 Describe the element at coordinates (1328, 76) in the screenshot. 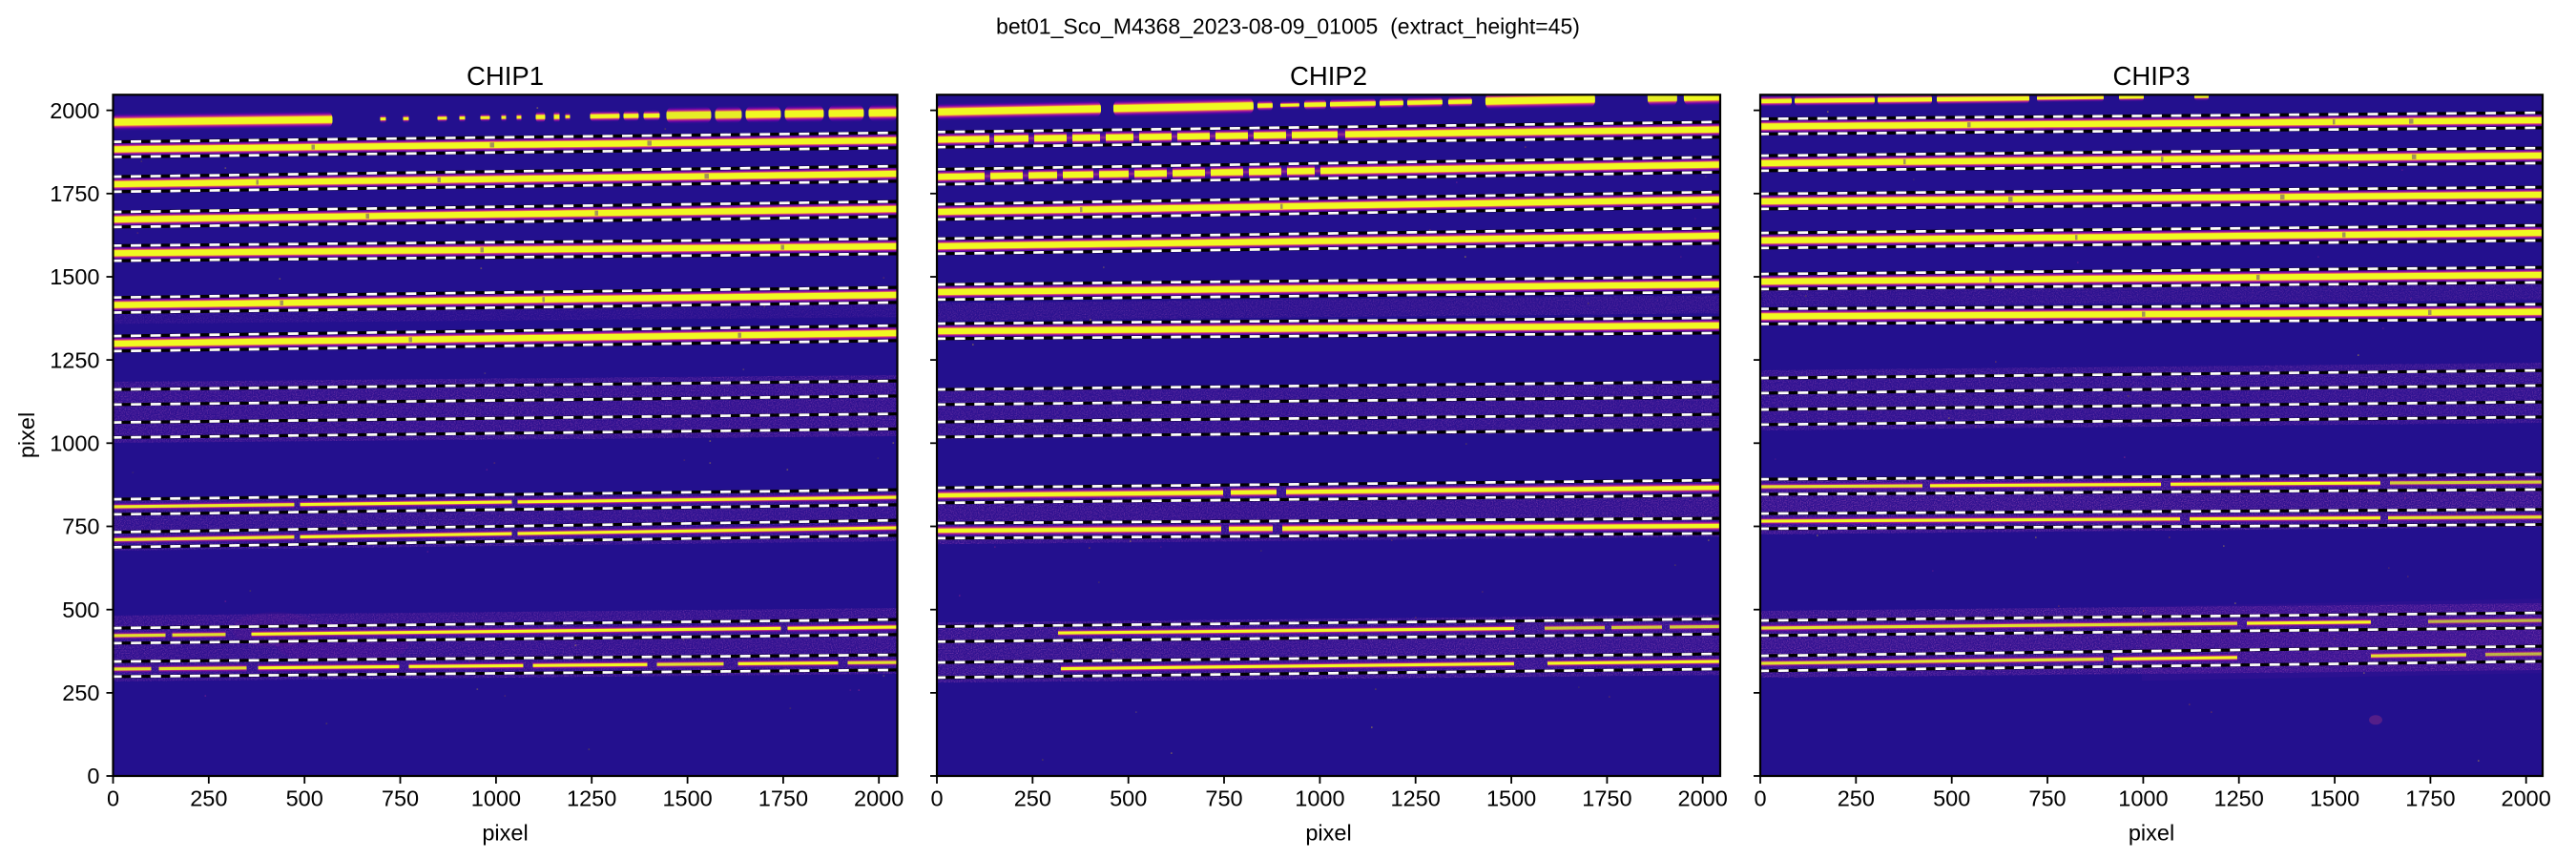

I see `svg-text: CHIP2` at that location.